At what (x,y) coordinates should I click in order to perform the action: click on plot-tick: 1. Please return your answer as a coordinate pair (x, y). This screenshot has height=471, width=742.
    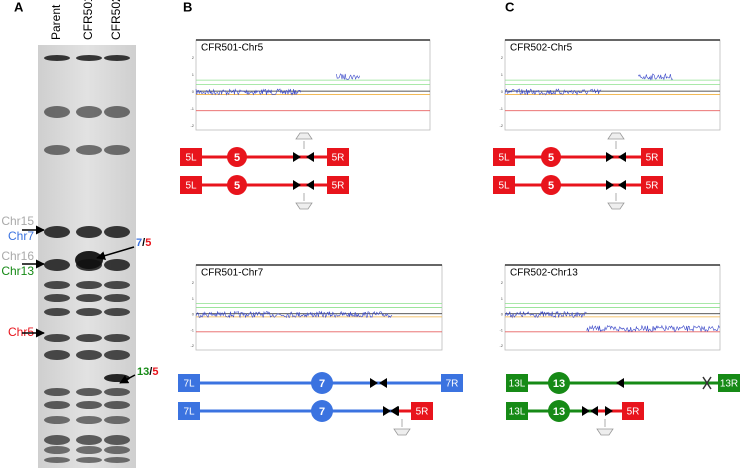
    Looking at the image, I should click on (193, 298).